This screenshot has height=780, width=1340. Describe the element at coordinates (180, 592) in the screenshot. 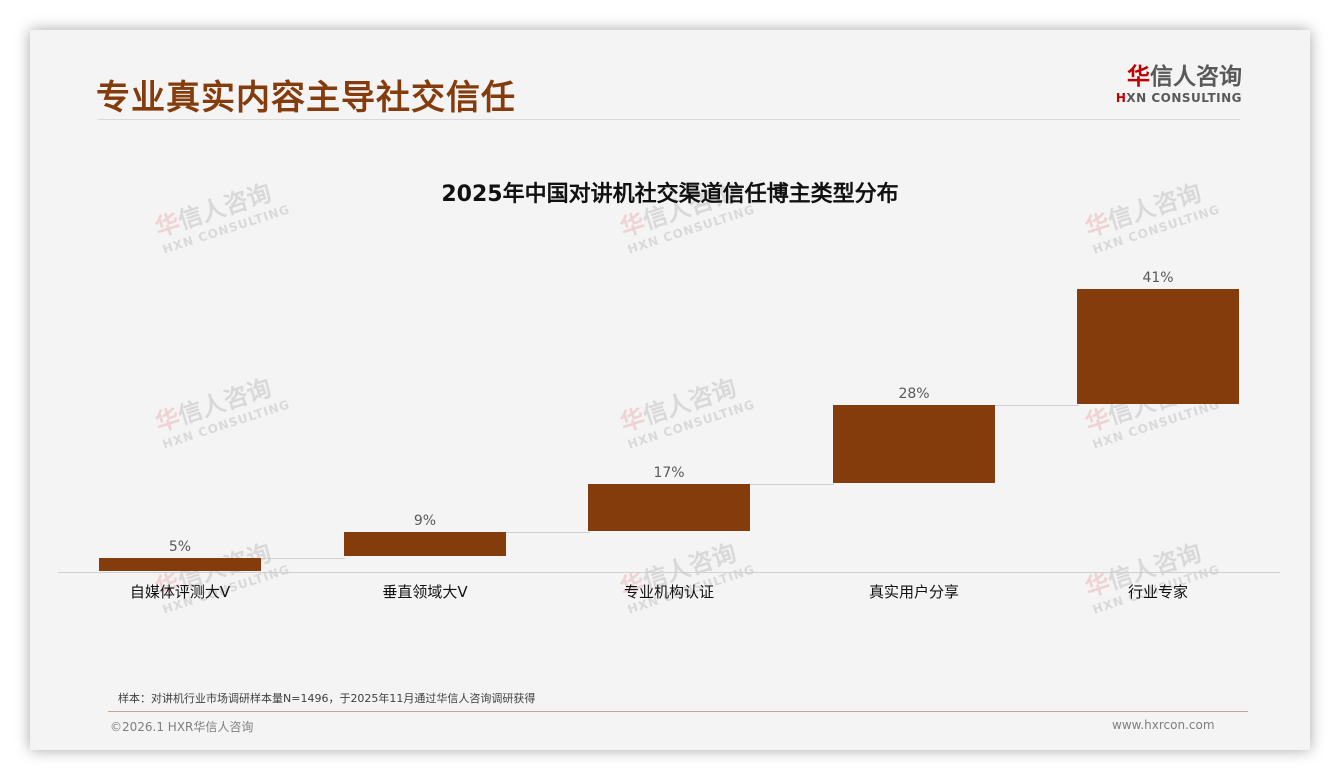

I see `category-label: 自媒体评测大V` at that location.